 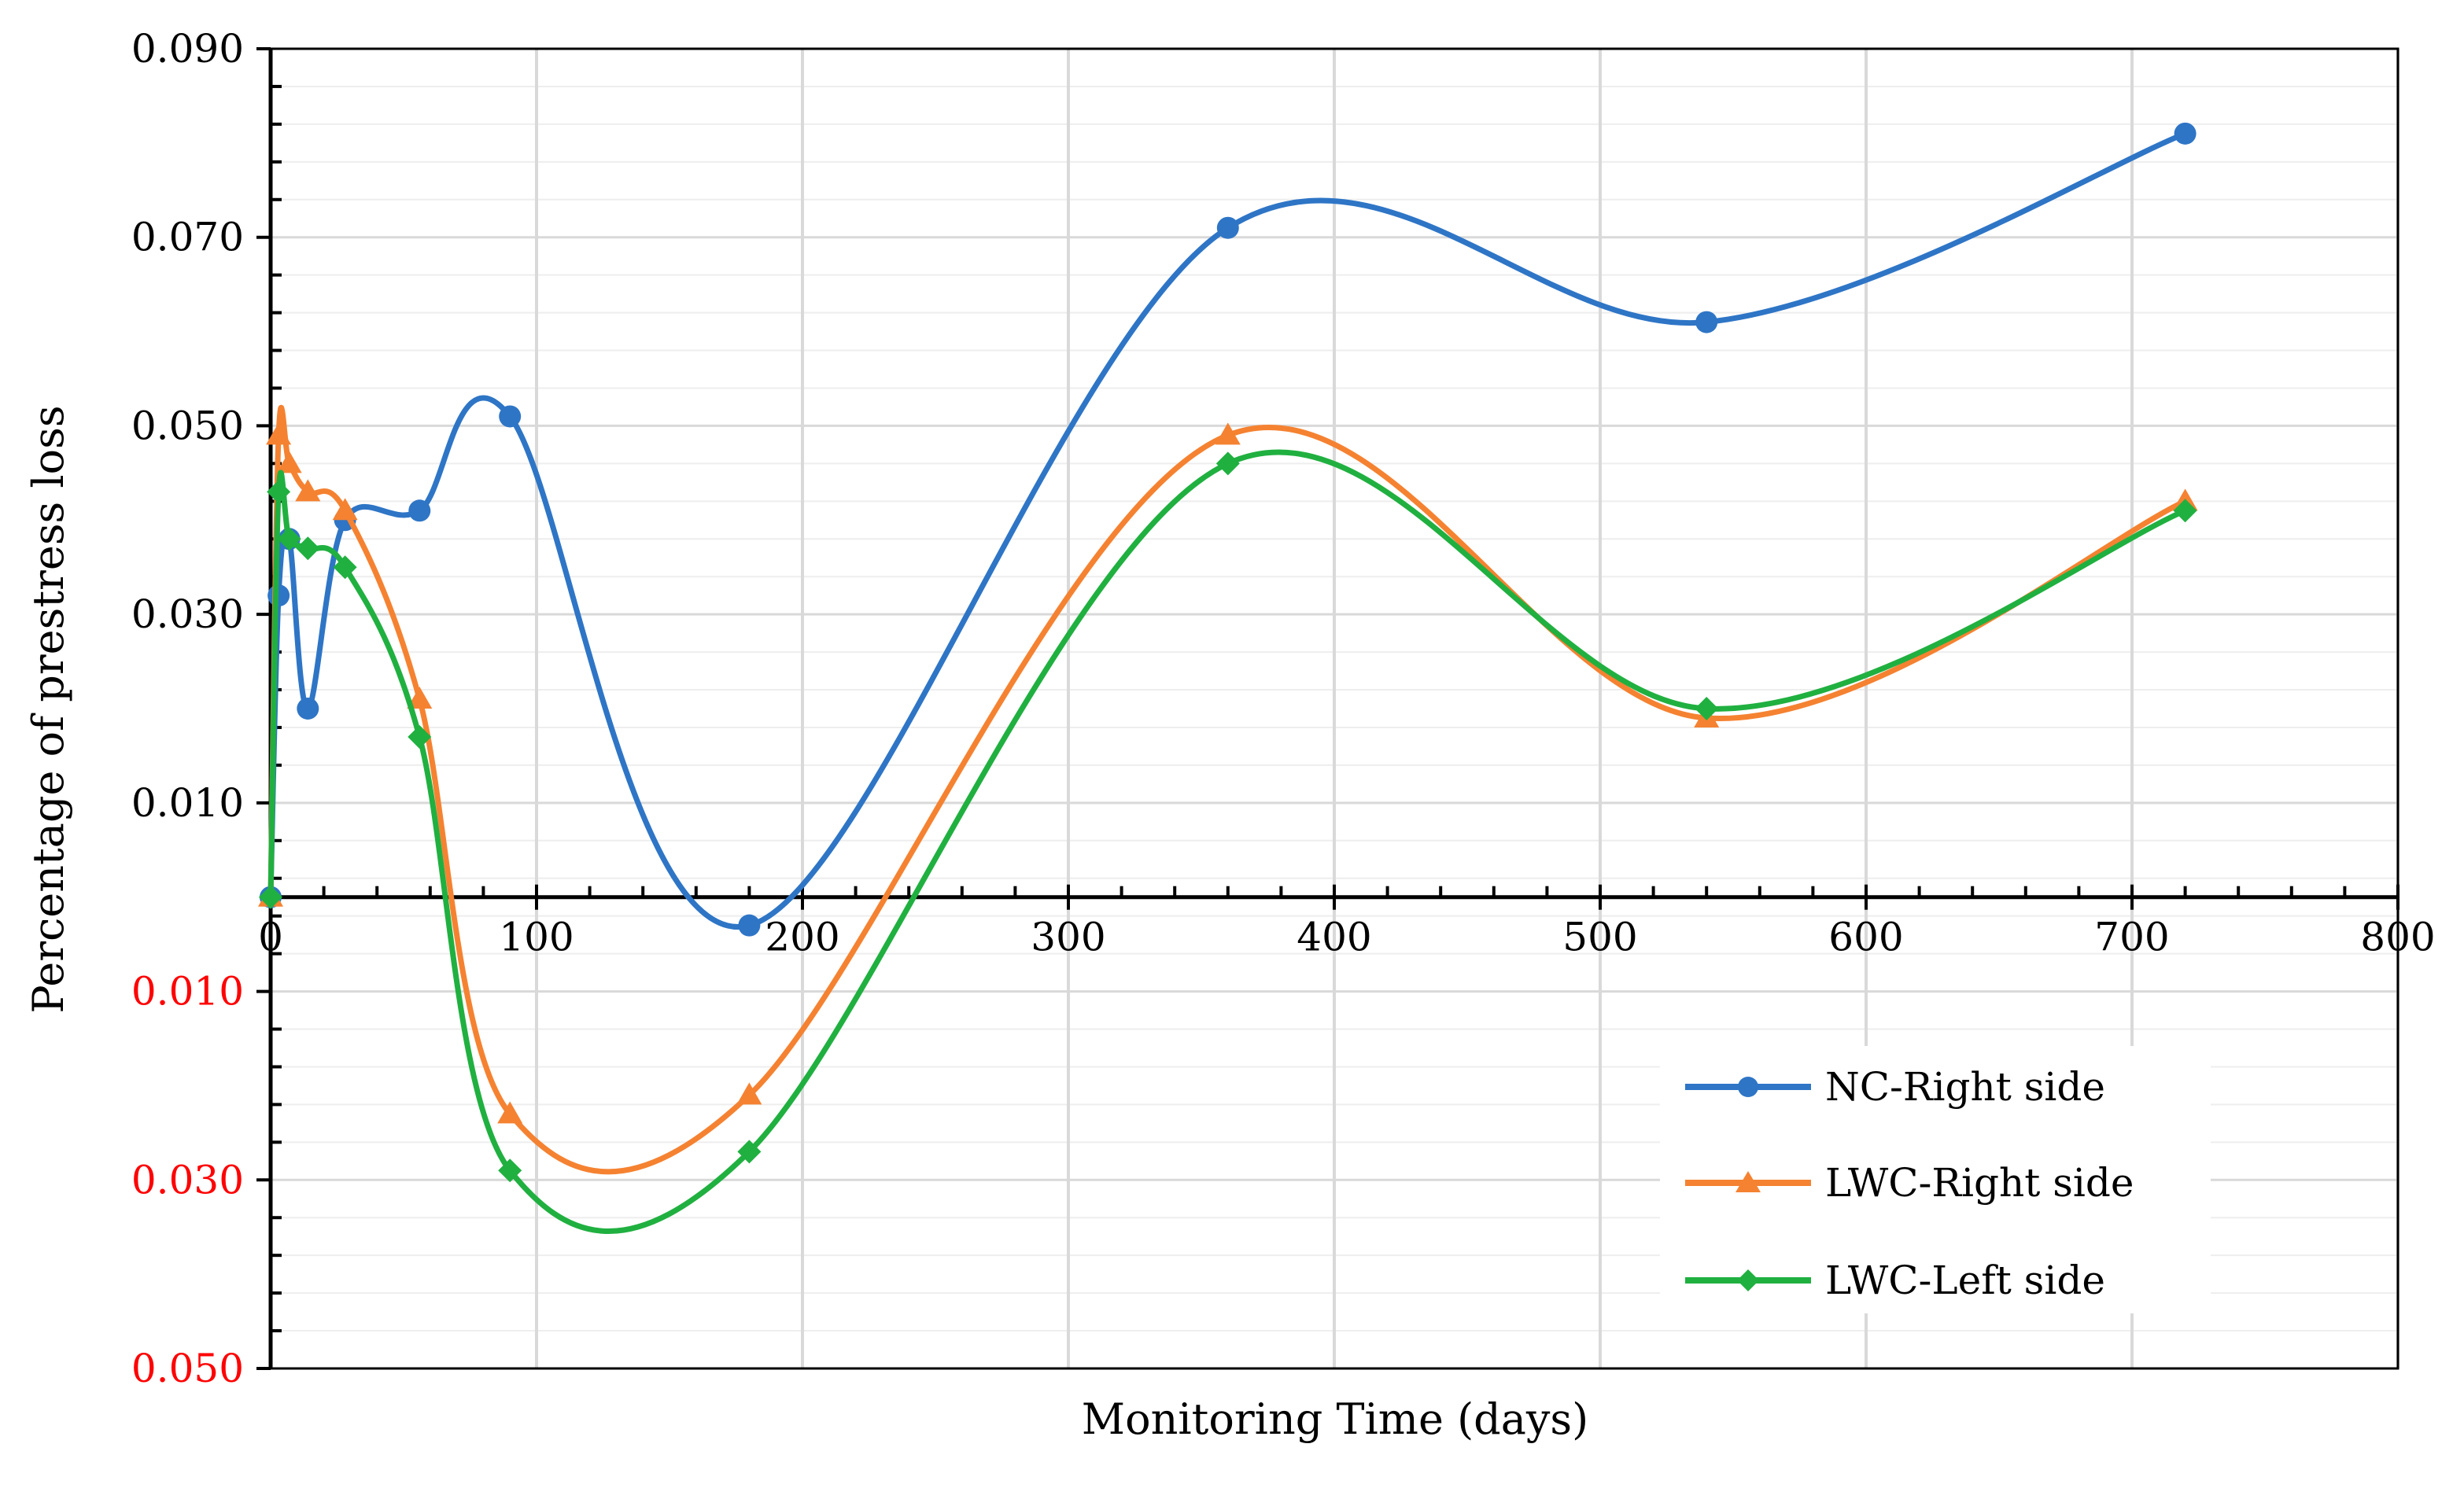 I want to click on legend-item-nc-right: NC-Right side, so click(x=1895, y=1087).